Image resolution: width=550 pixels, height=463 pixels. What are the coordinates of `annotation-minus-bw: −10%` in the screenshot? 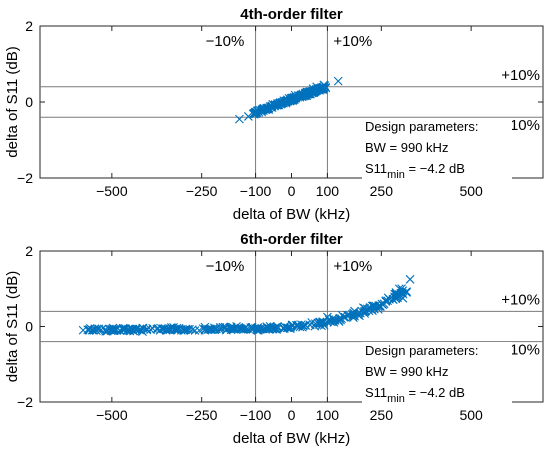 It's located at (225, 41).